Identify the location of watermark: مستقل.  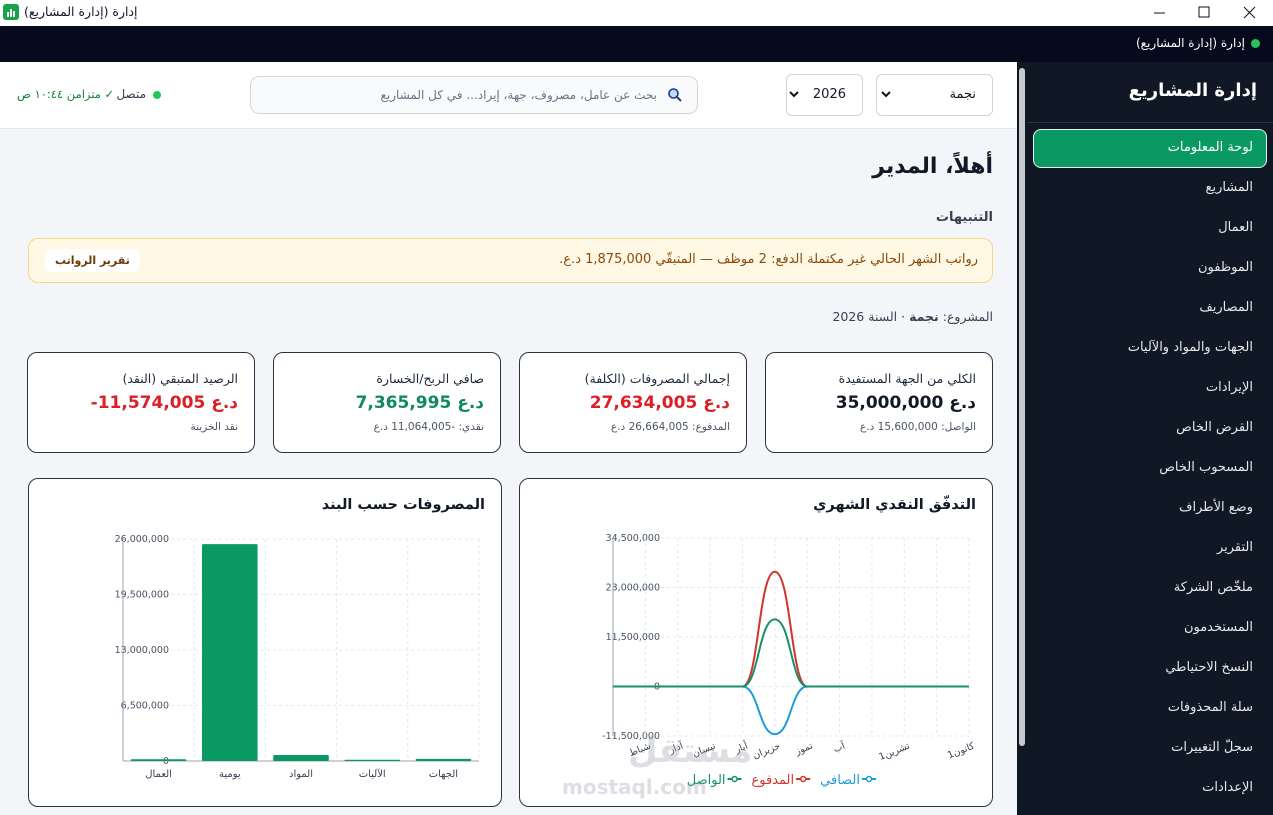
(690, 751).